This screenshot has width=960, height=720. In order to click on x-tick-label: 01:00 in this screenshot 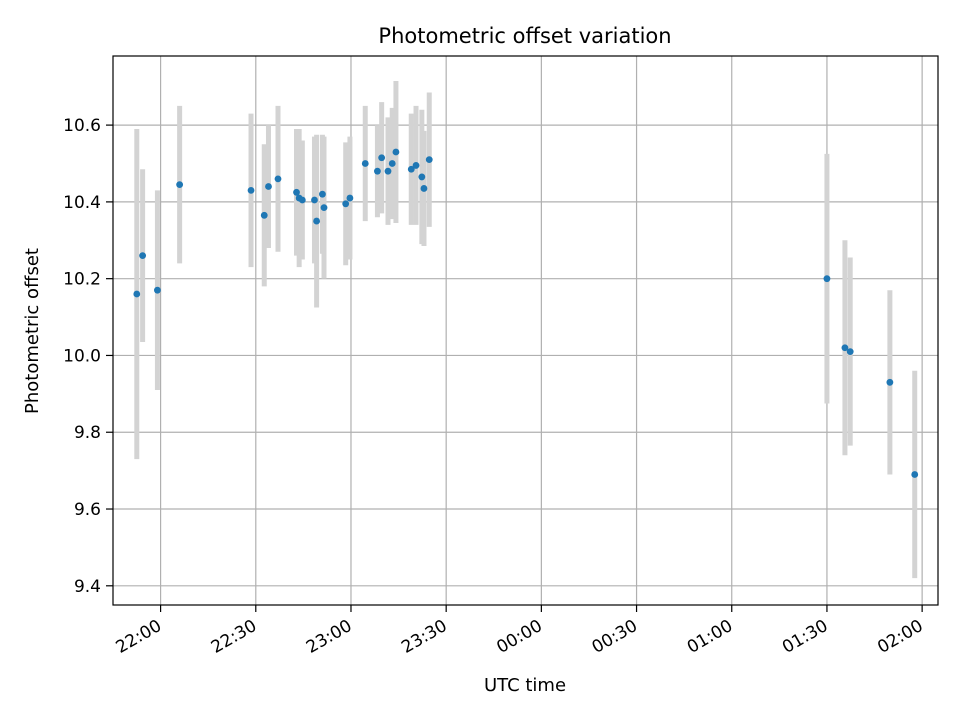, I will do `click(710, 637)`.